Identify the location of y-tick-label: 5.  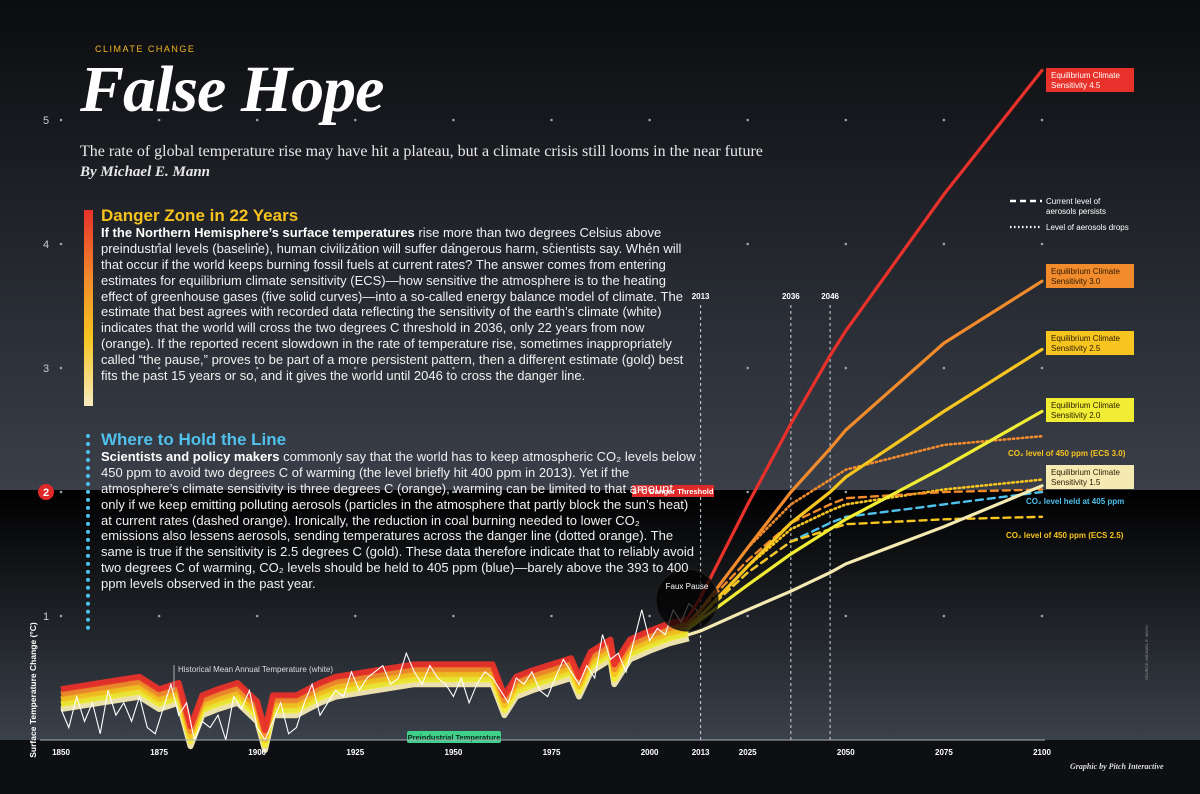
(46, 121).